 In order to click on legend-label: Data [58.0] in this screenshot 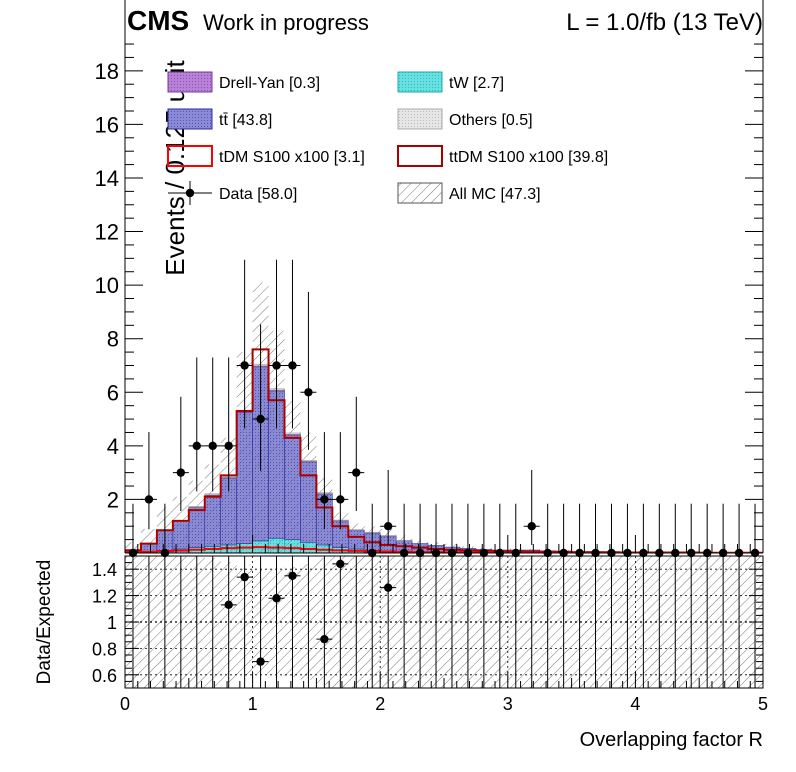, I will do `click(258, 194)`.